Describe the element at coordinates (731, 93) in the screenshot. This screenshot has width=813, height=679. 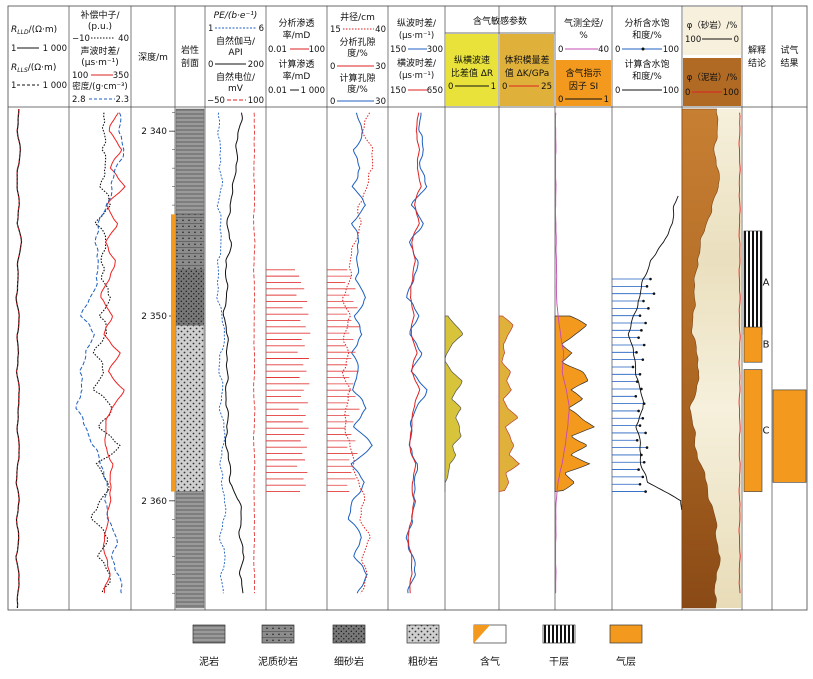
I see `mudstone-scale-max: 100` at that location.